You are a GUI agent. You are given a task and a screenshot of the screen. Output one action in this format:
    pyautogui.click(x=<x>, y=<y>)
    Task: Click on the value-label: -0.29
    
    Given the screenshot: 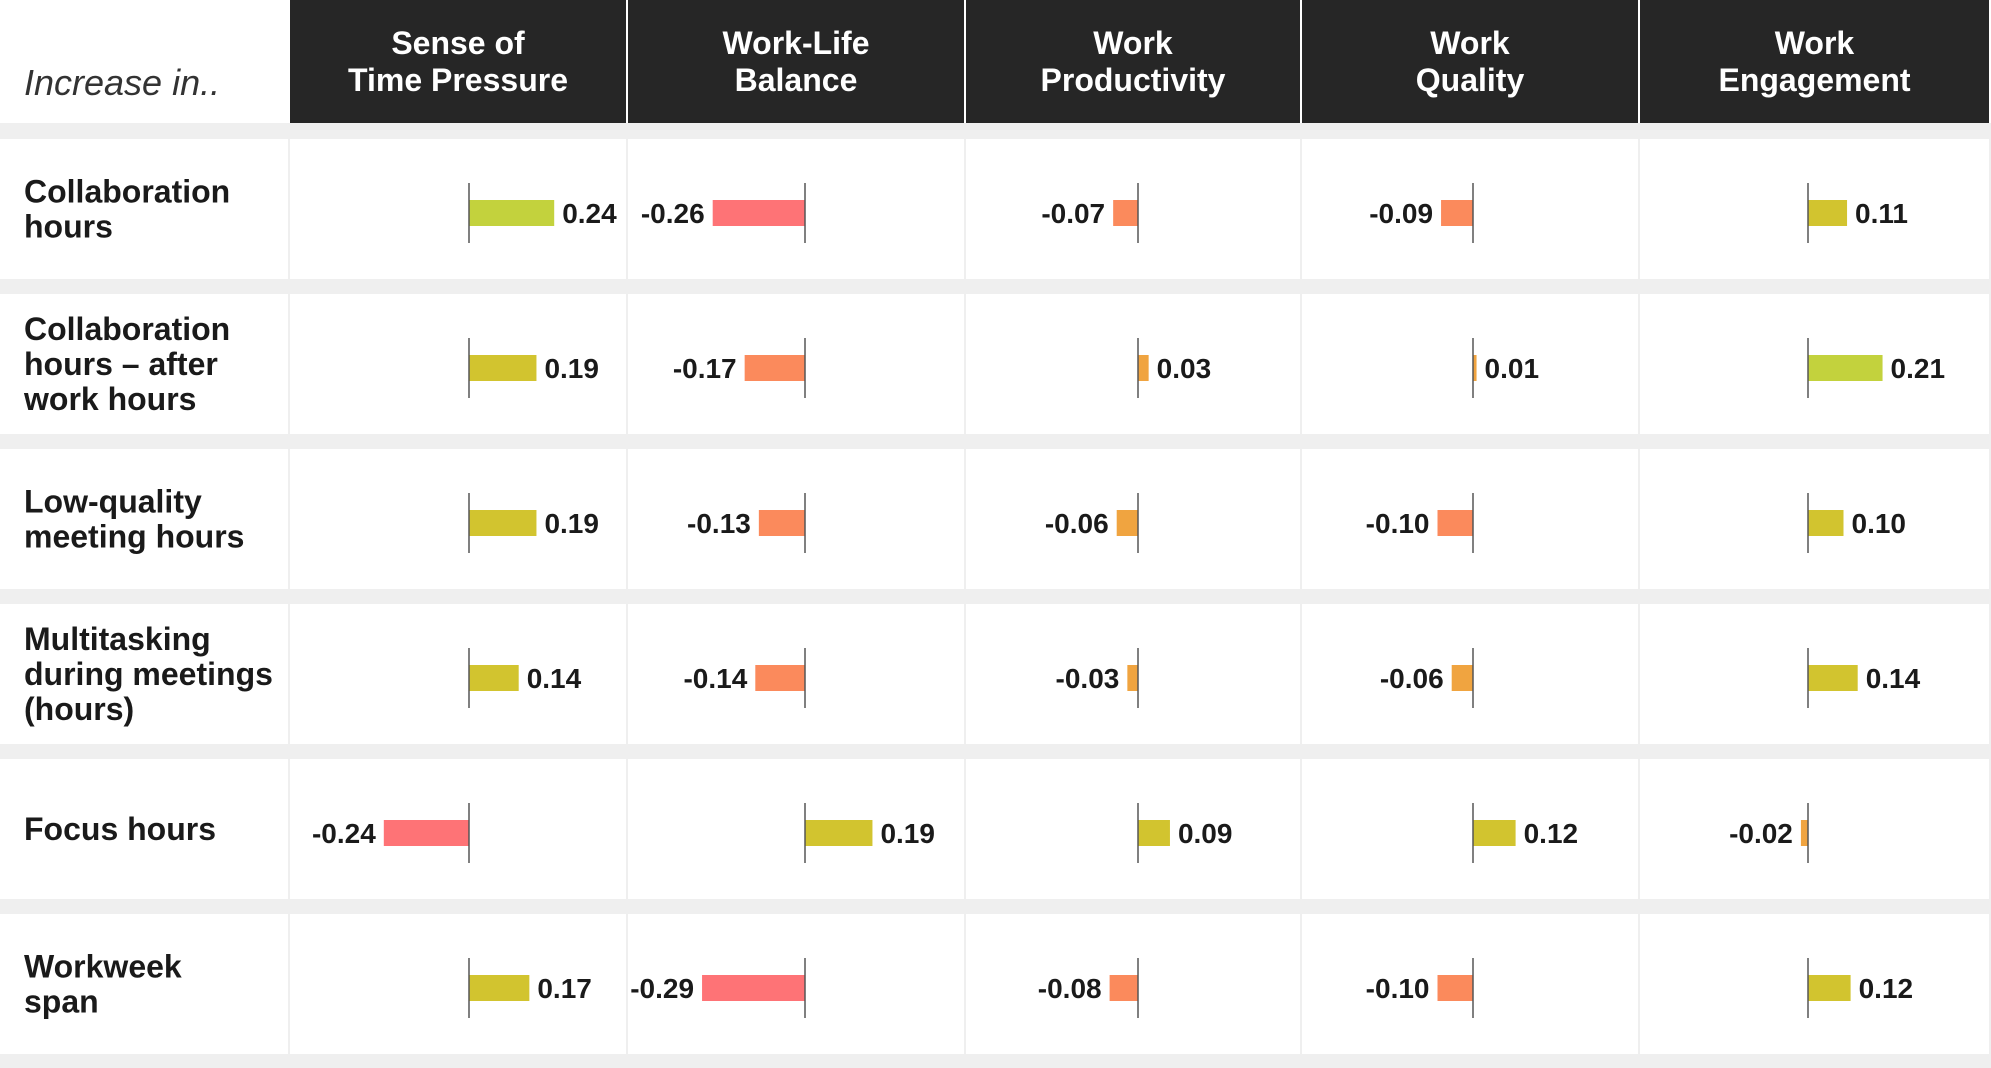 What is the action you would take?
    pyautogui.click(x=662, y=988)
    